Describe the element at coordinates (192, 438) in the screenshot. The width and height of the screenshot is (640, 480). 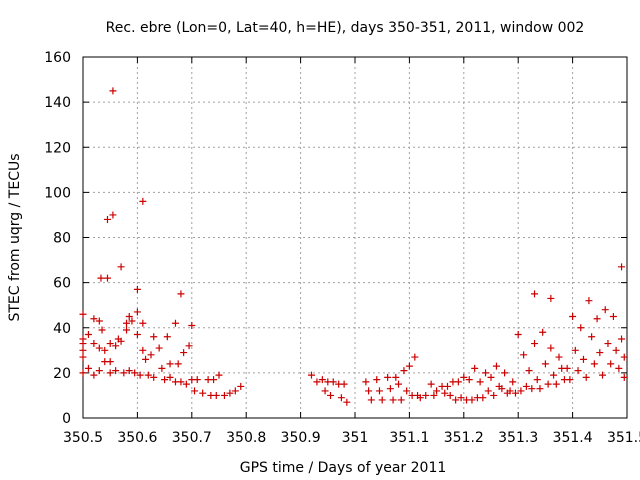
I see `x-tick-label: 350.7` at that location.